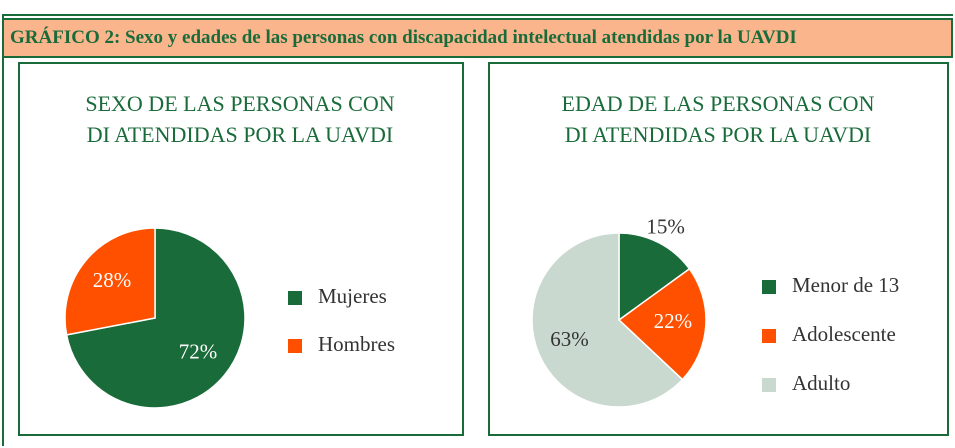 This screenshot has width=955, height=448. Describe the element at coordinates (569, 339) in the screenshot. I see `data-label: 63%` at that location.